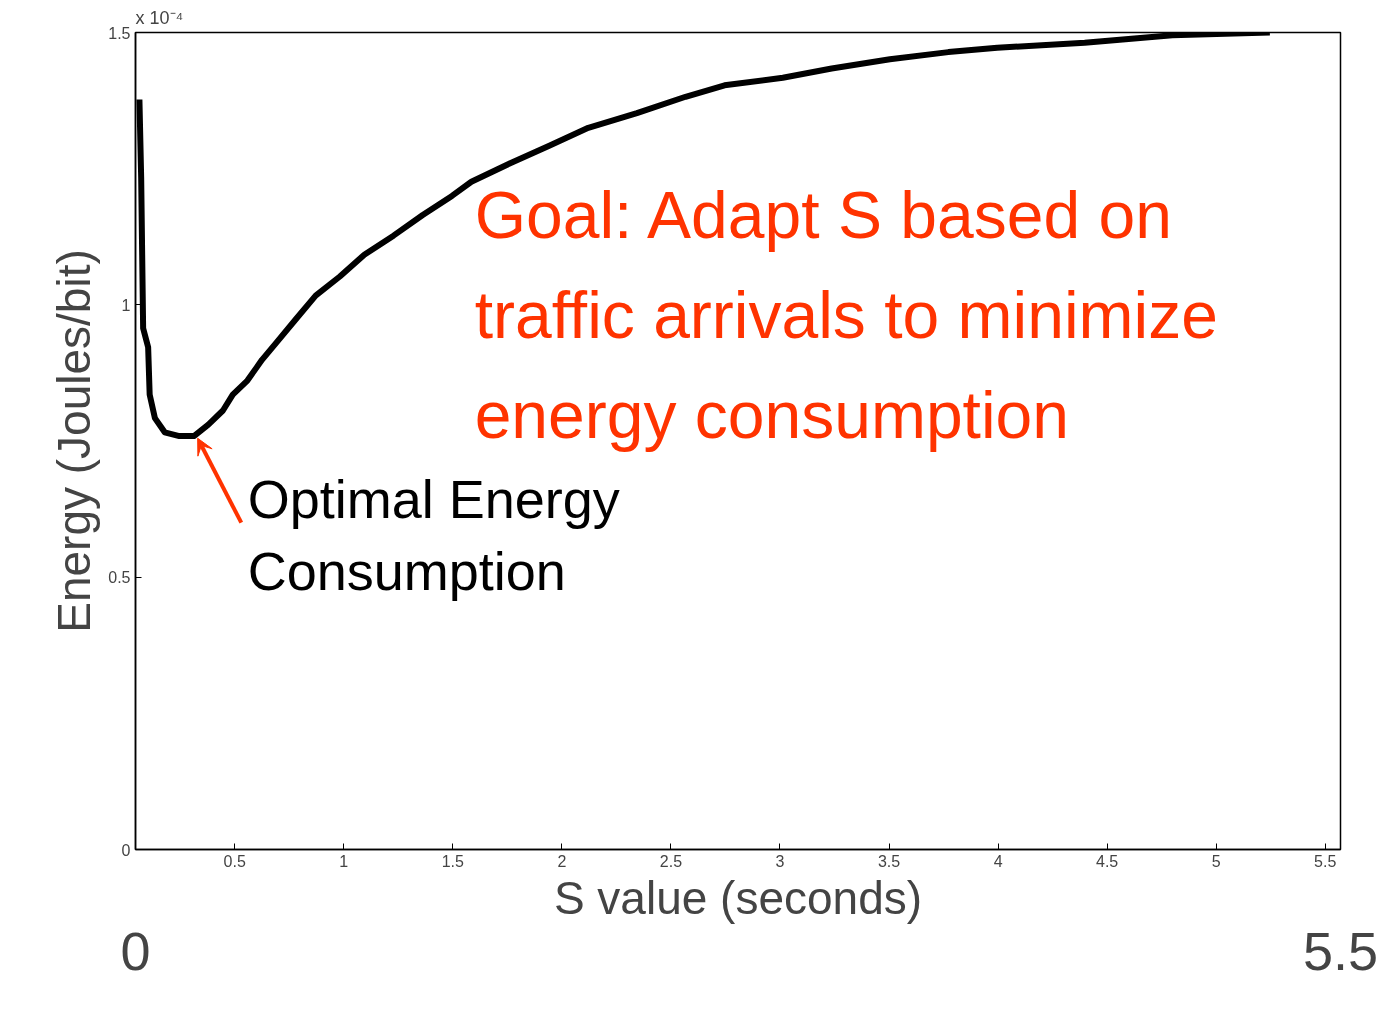 This screenshot has width=1385, height=1014. What do you see at coordinates (562, 861) in the screenshot?
I see `x-tick-label: 2` at bounding box center [562, 861].